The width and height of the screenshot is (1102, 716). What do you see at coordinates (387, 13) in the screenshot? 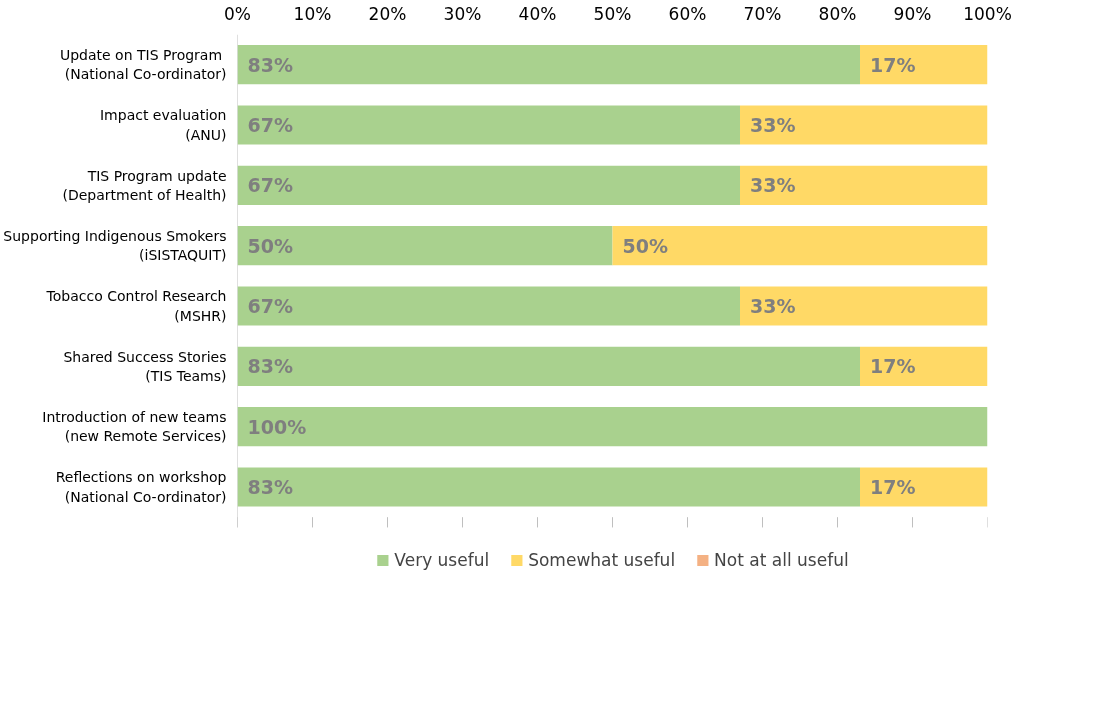
I see `x-tick-label: 20%` at bounding box center [387, 13].